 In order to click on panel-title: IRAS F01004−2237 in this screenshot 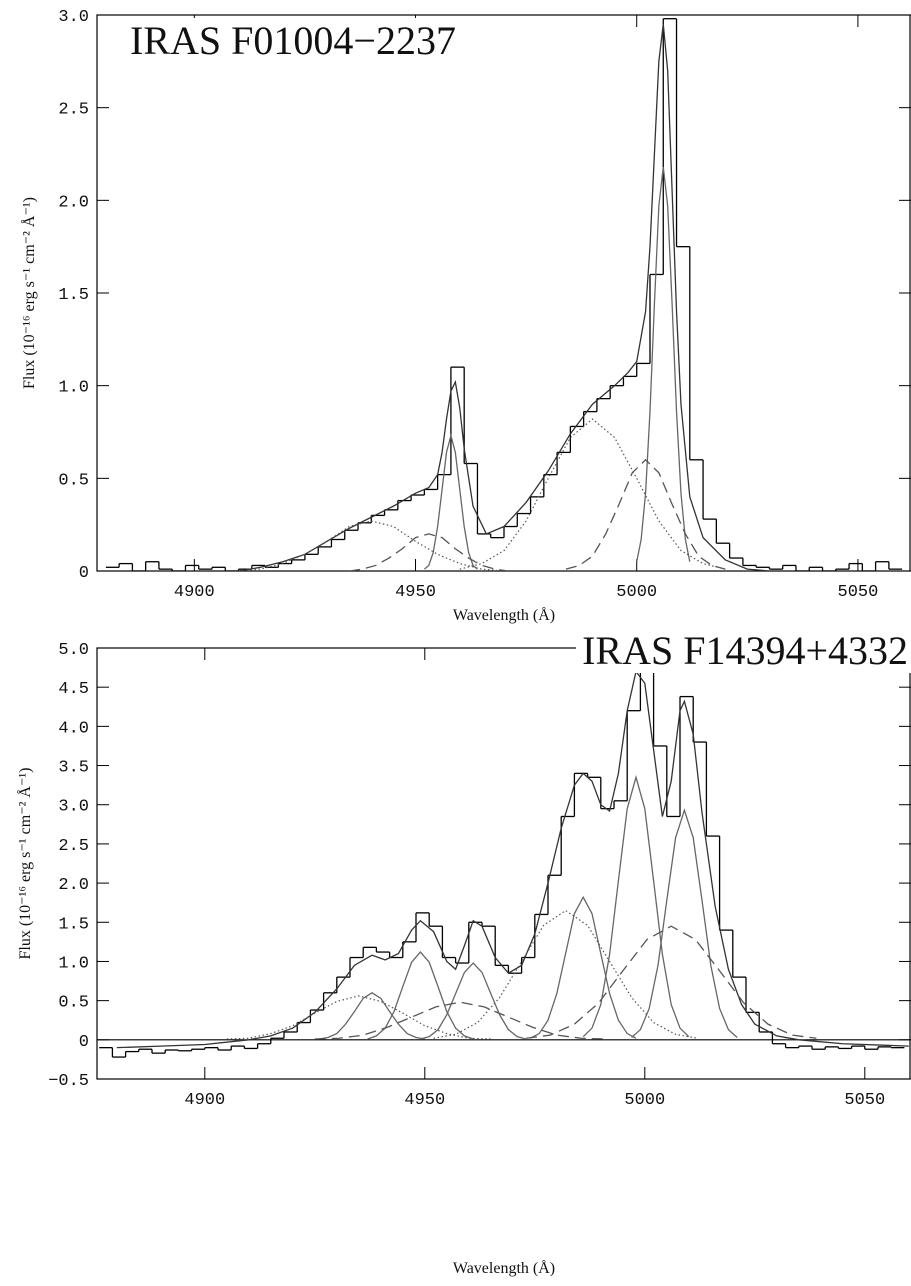, I will do `click(293, 40)`.